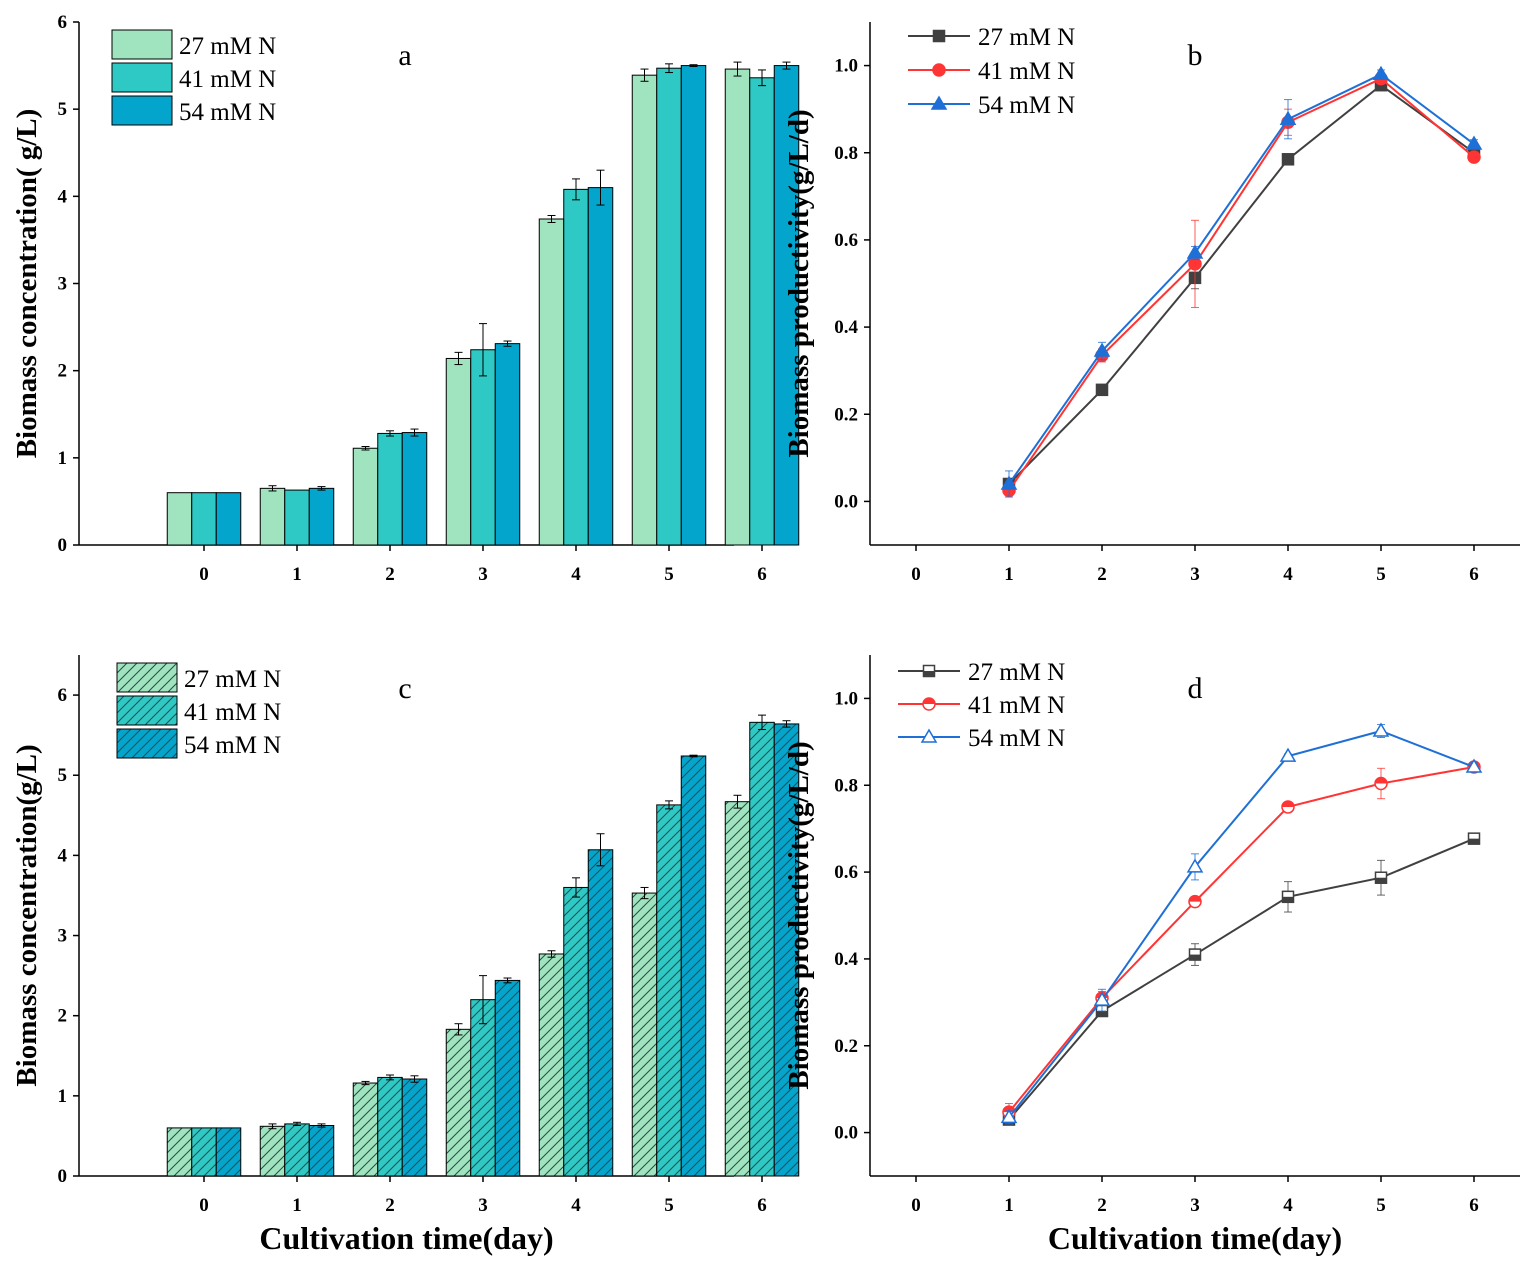 This screenshot has width=1532, height=1264. What do you see at coordinates (693, 305) in the screenshot?
I see `bar-a-s2-c5` at bounding box center [693, 305].